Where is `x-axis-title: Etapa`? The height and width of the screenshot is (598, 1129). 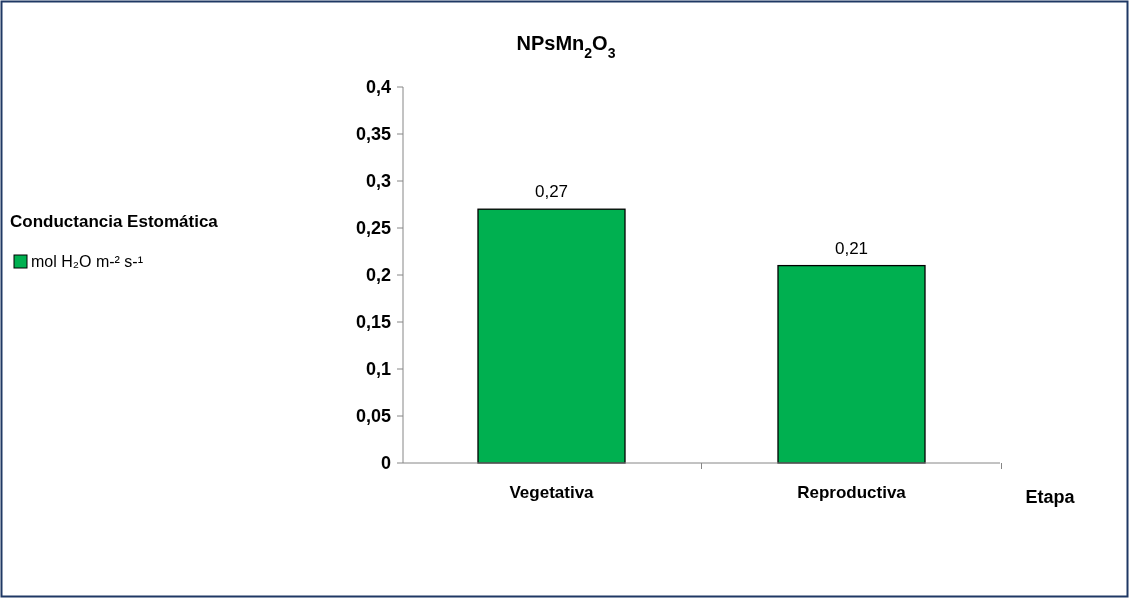
x-axis-title: Etapa is located at coordinates (1050, 497).